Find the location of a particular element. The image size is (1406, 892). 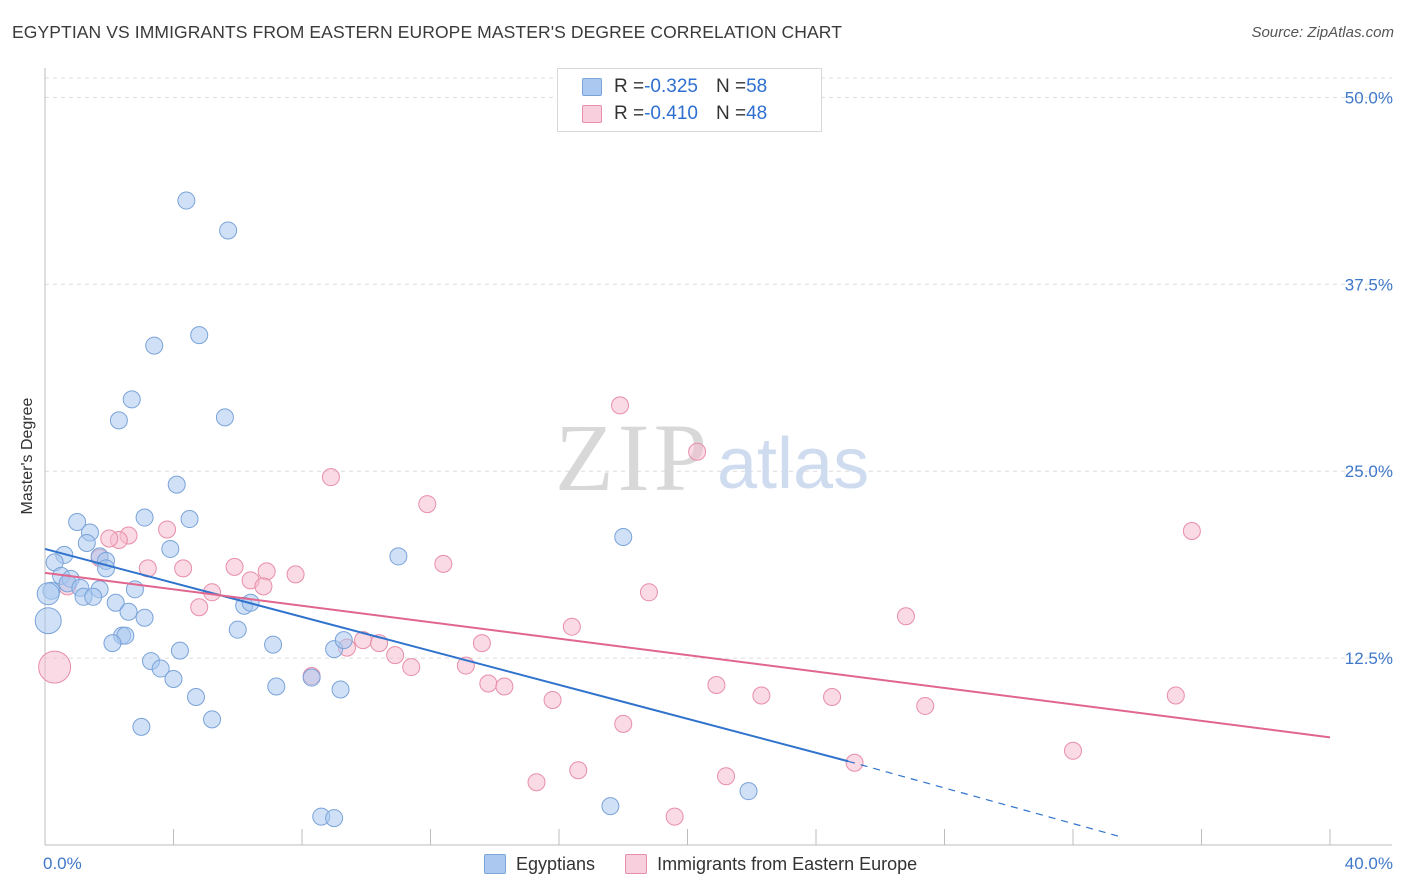

legend-n-value: 48 is located at coordinates (757, 113).